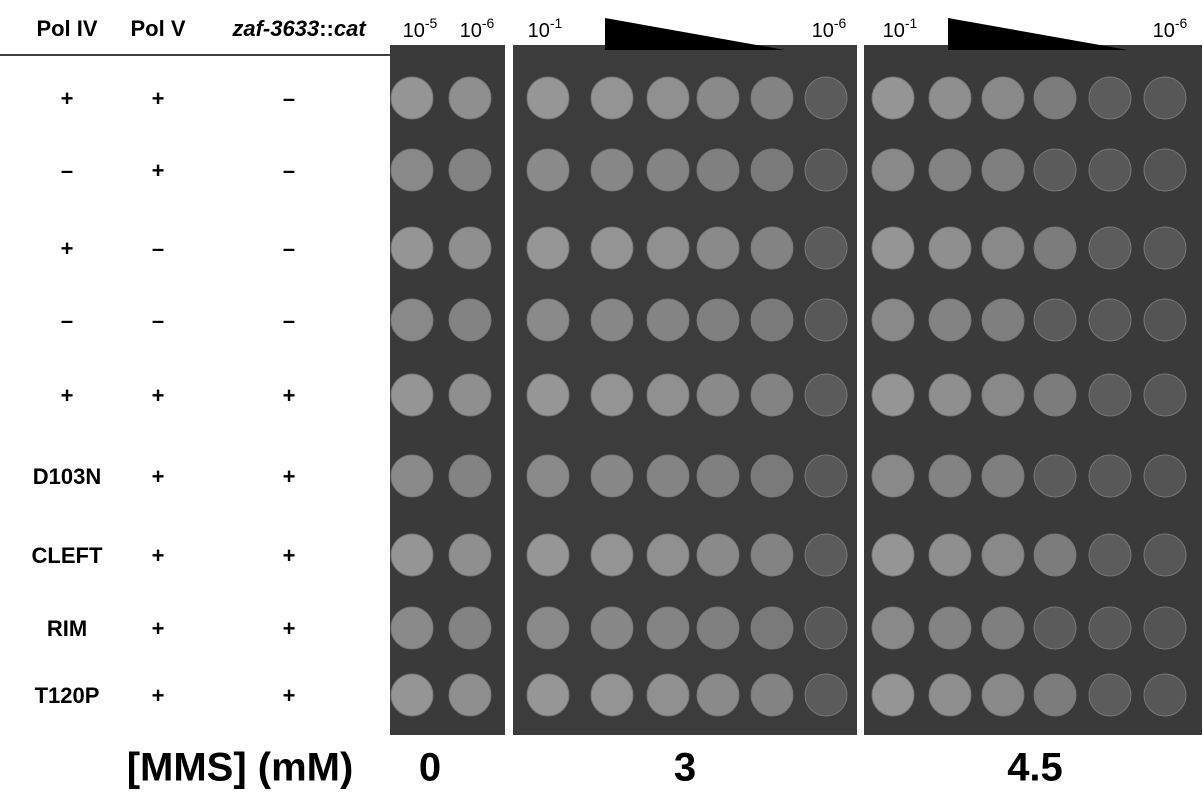 Image resolution: width=1203 pixels, height=800 pixels. I want to click on genotype-cell: RIM, so click(67, 628).